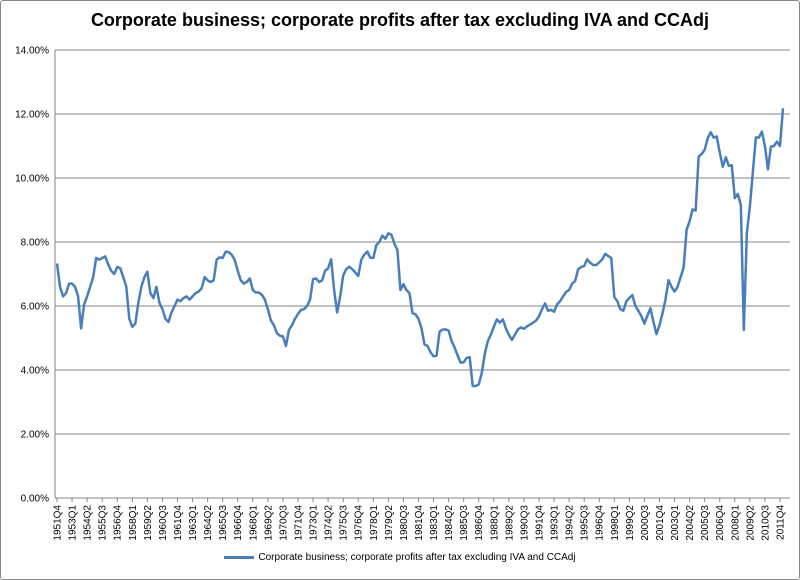  I want to click on x-tick-label: 1968Q1, so click(253, 523).